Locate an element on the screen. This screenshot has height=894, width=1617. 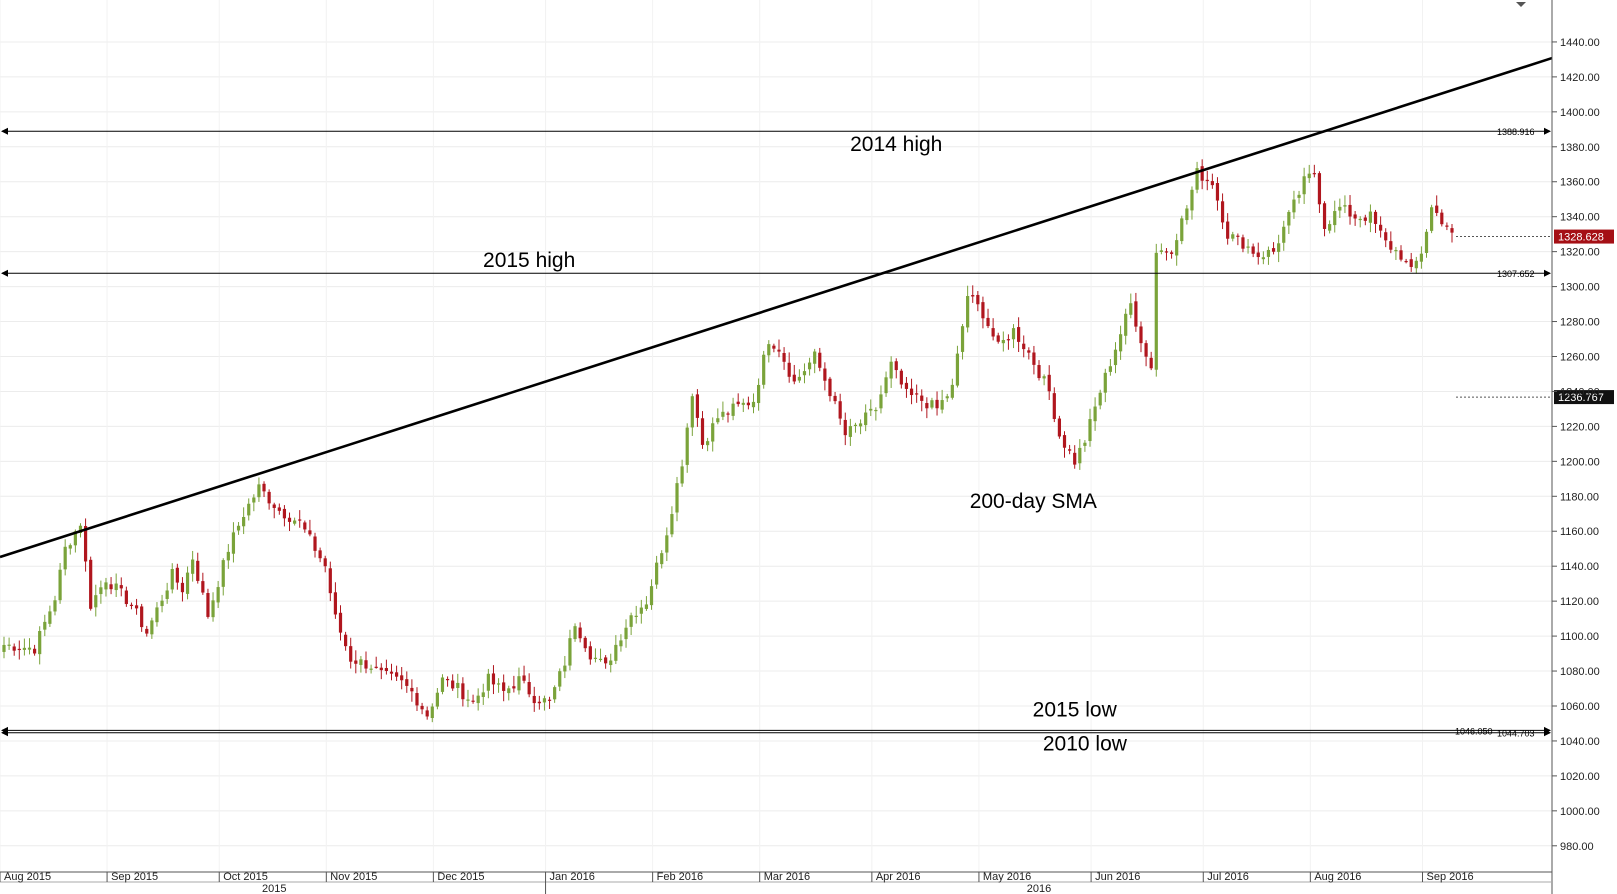
x-tick-label: Sep 2016 is located at coordinates (1450, 877).